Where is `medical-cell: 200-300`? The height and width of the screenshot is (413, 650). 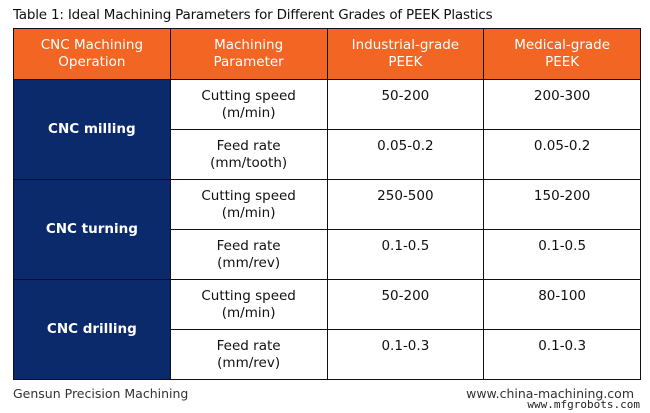
medical-cell: 200-300 is located at coordinates (562, 104).